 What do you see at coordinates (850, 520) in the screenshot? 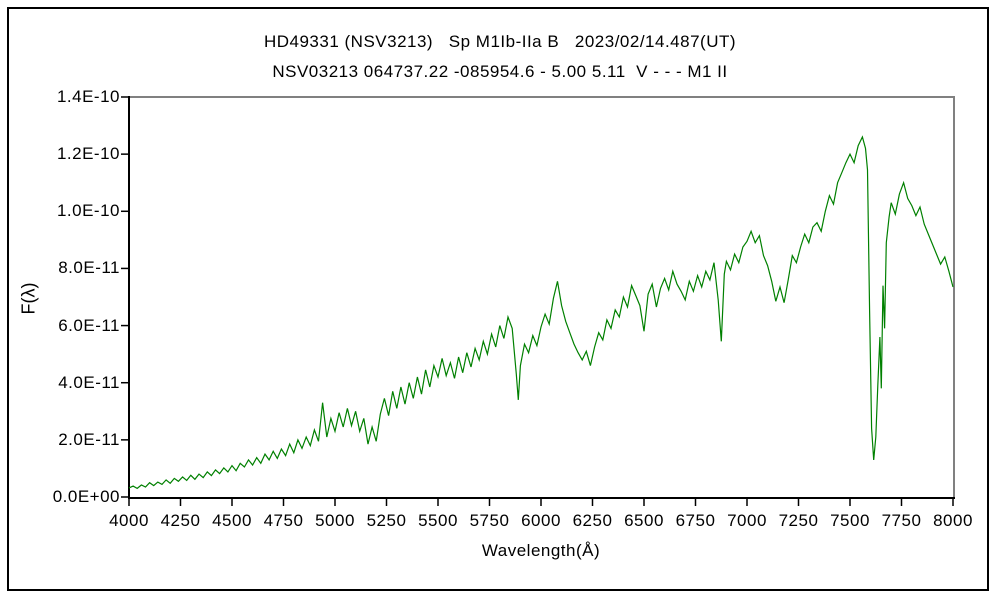
I see `x-tick-label: 7500` at bounding box center [850, 520].